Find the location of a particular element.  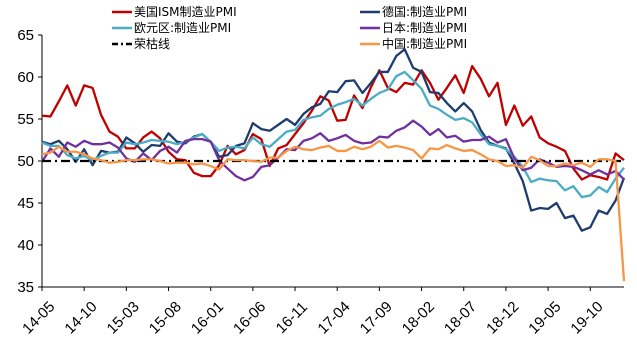

legend-label: 日本:制造业PMI is located at coordinates (424, 28).